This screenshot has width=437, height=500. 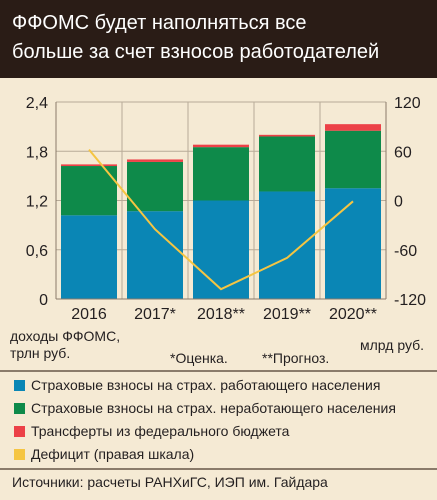 I want to click on y-right-tick-label: 0, so click(x=398, y=202).